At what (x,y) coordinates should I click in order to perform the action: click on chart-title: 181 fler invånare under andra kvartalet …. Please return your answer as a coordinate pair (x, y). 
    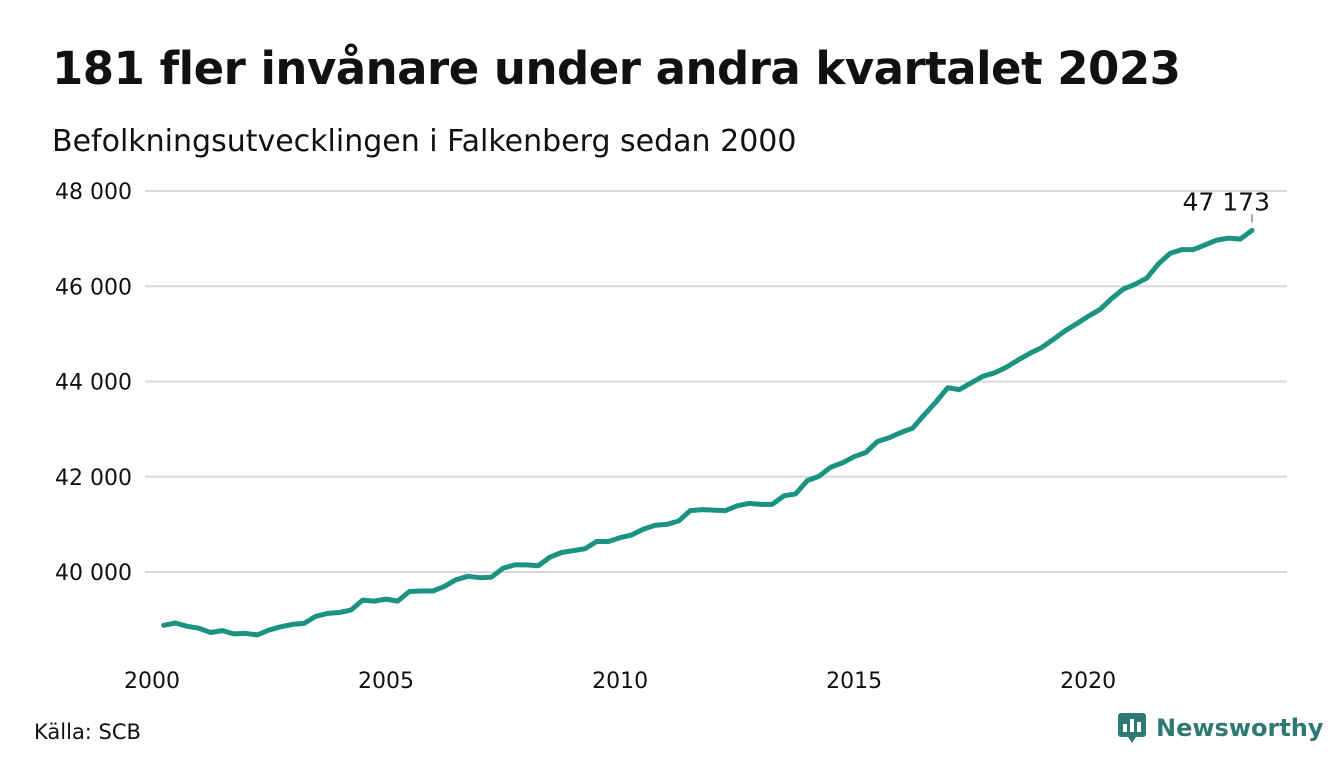
    Looking at the image, I should click on (616, 68).